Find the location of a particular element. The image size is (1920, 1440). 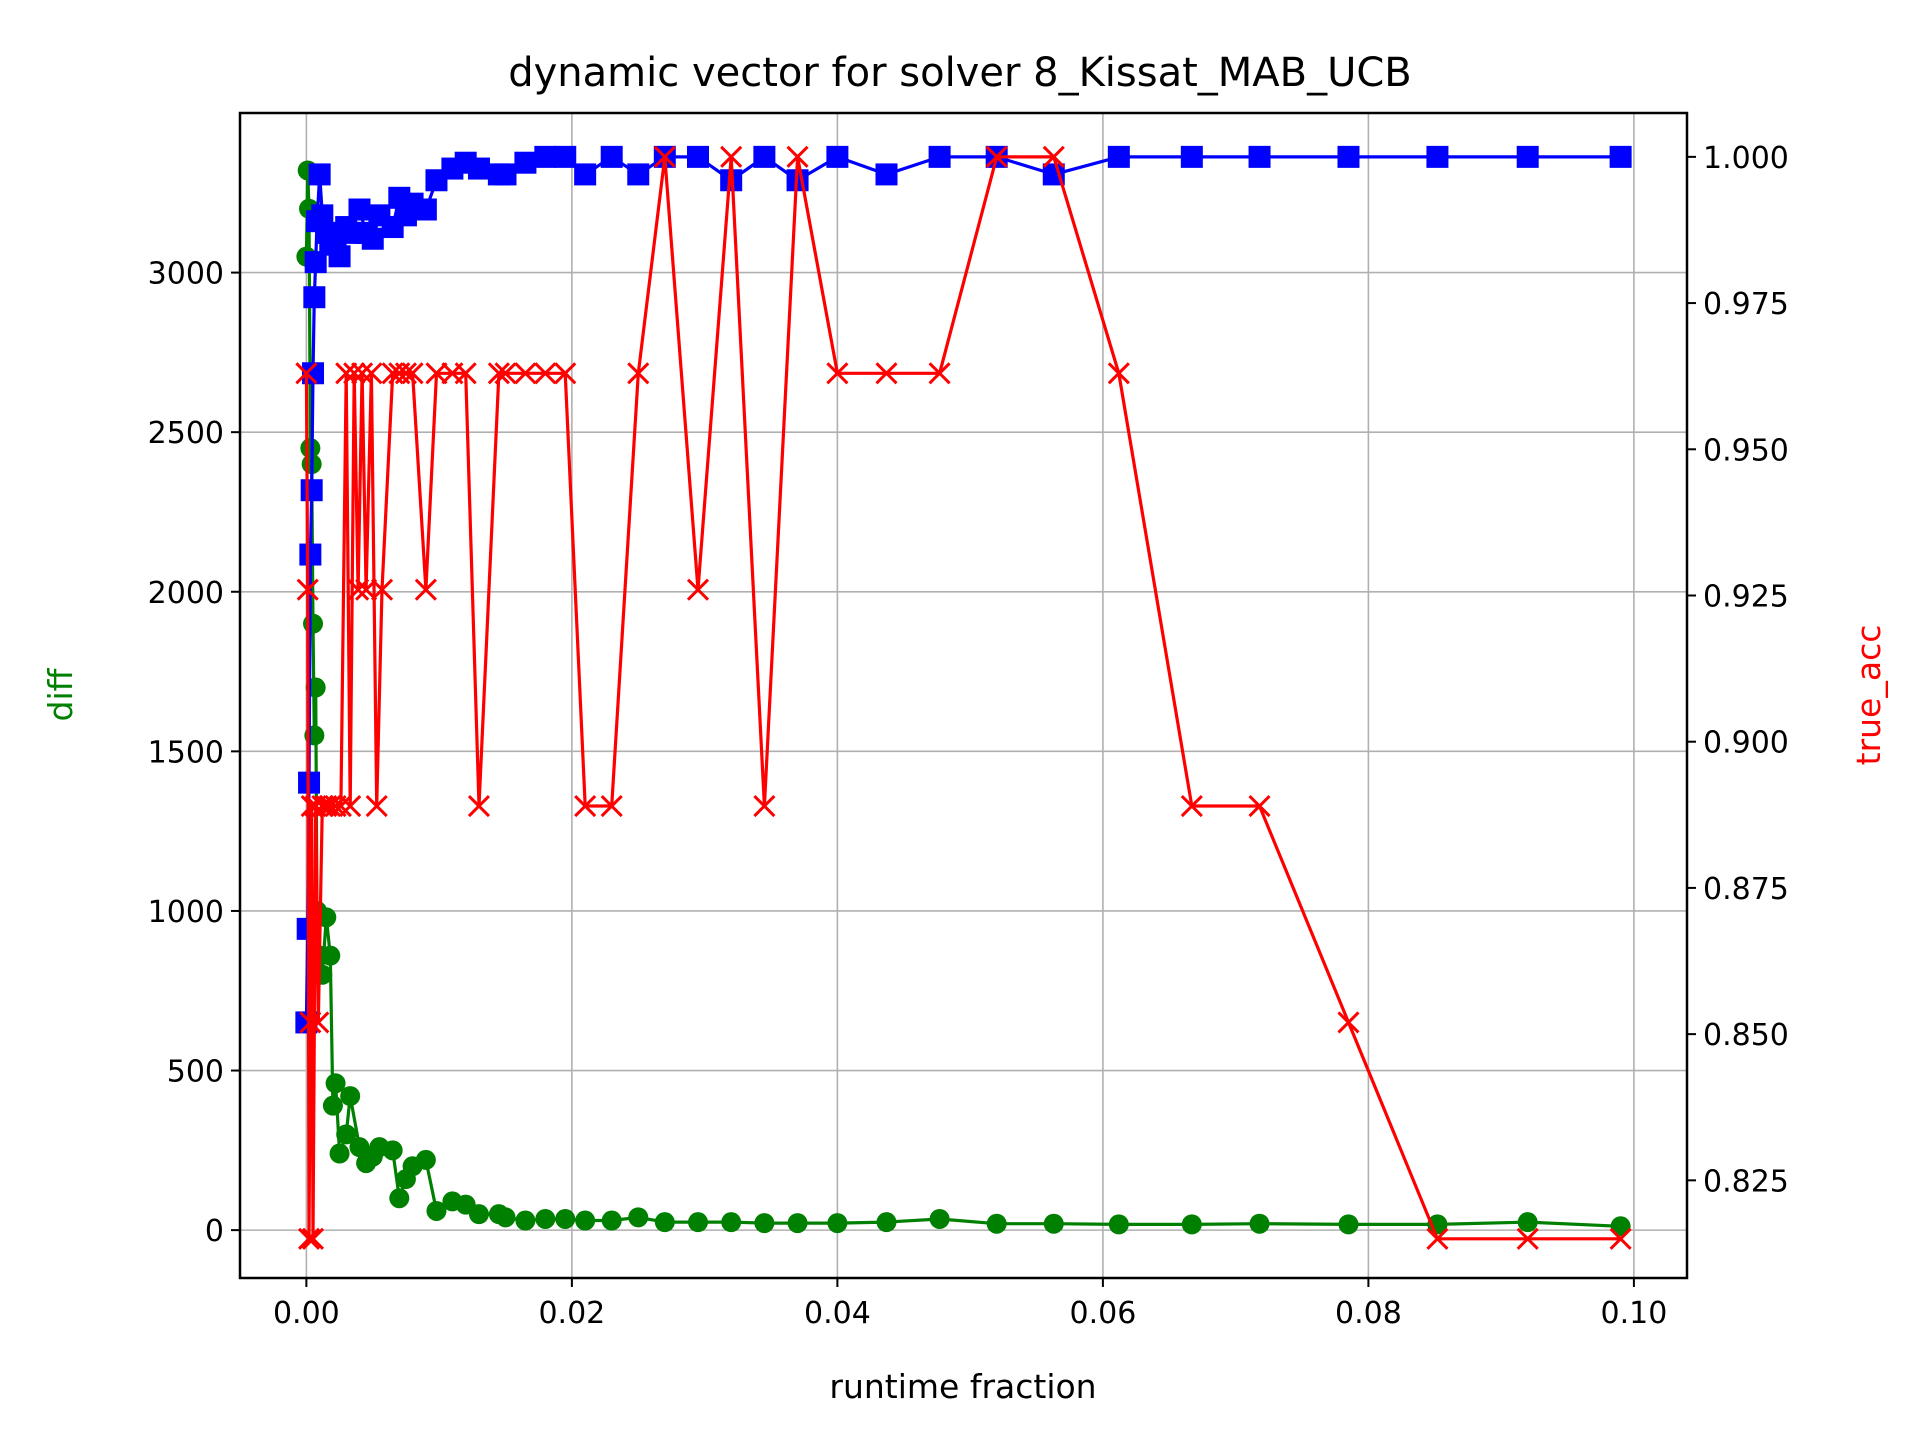

x-tick-label: 0.08 is located at coordinates (1368, 1313).